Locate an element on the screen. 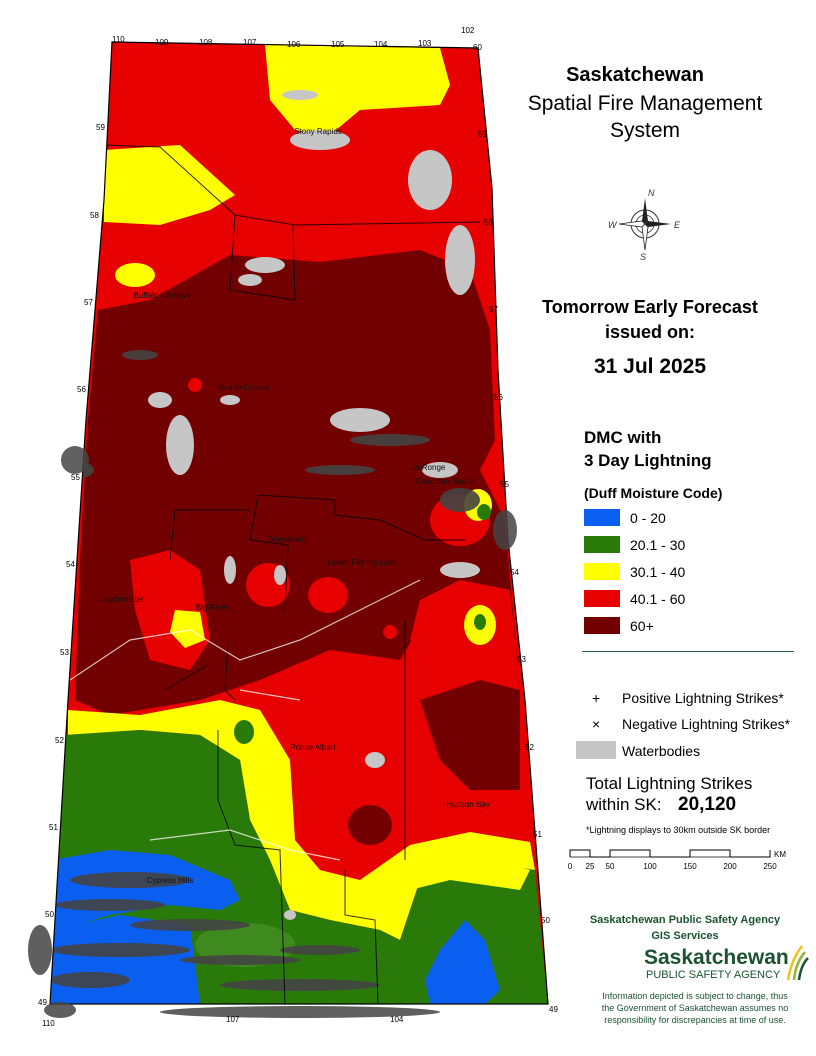 This screenshot has height=1056, width=816. scale-bar: 0 25 50 100 150 200 250 KM is located at coordinates (677, 860).